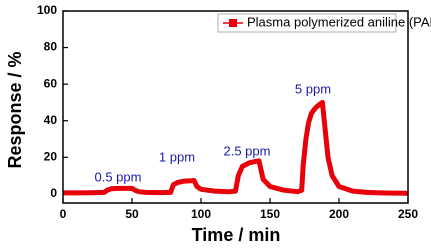  What do you see at coordinates (236, 235) in the screenshot?
I see `x-axis-label: Time / min` at bounding box center [236, 235].